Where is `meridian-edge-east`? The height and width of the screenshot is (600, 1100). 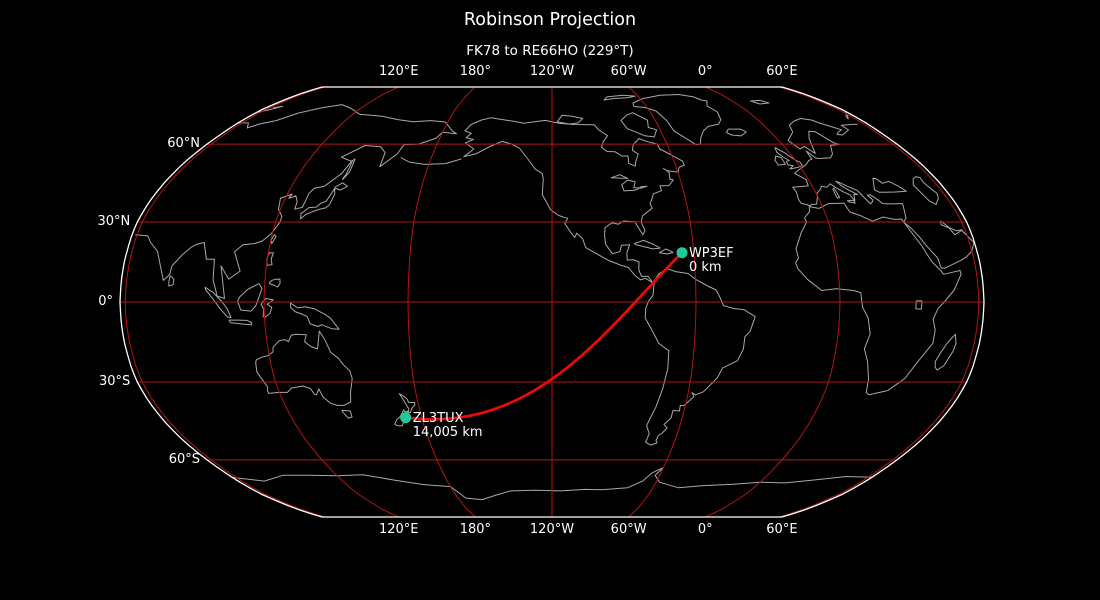 meridian-edge-east is located at coordinates (879, 302).